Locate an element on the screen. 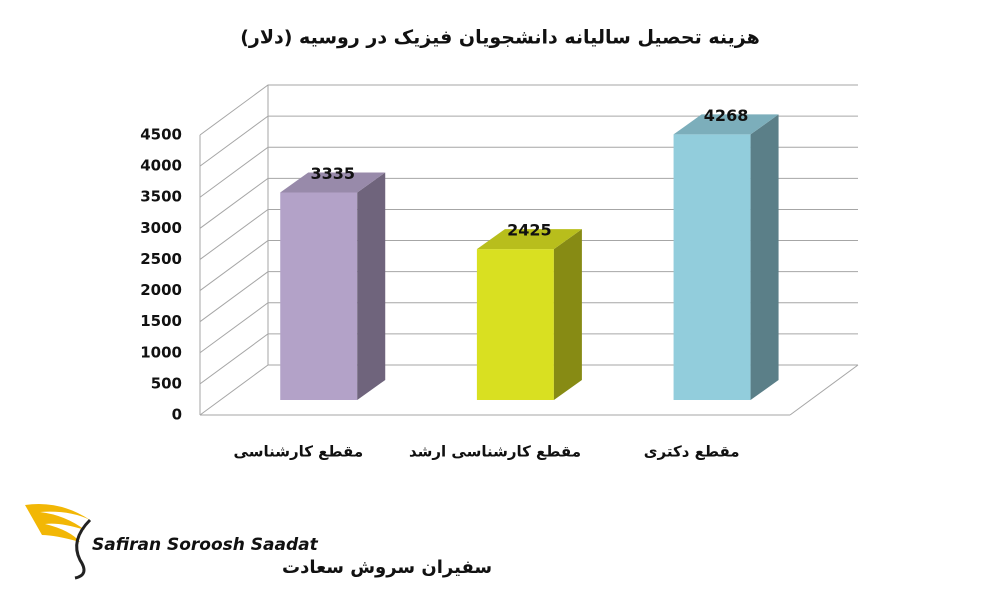 Image resolution: width=1000 pixels, height=600 pixels. logo: Safiran Soroosh Saadat سفیران سروش سعادت is located at coordinates (258, 542).